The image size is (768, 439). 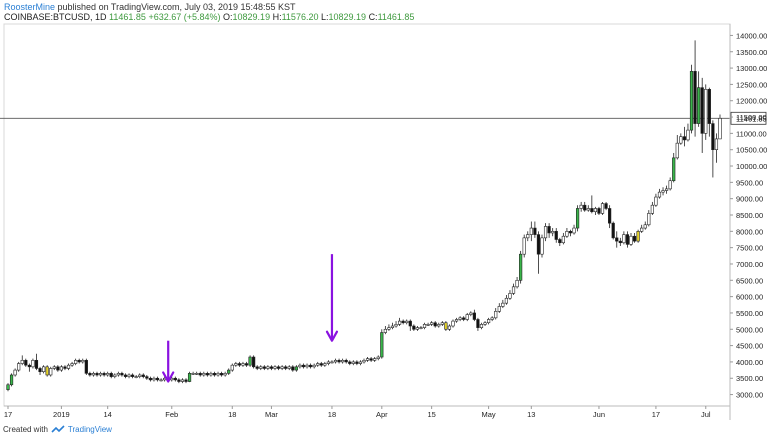 I want to click on price-tick-label: 6000.00, so click(x=749, y=297).